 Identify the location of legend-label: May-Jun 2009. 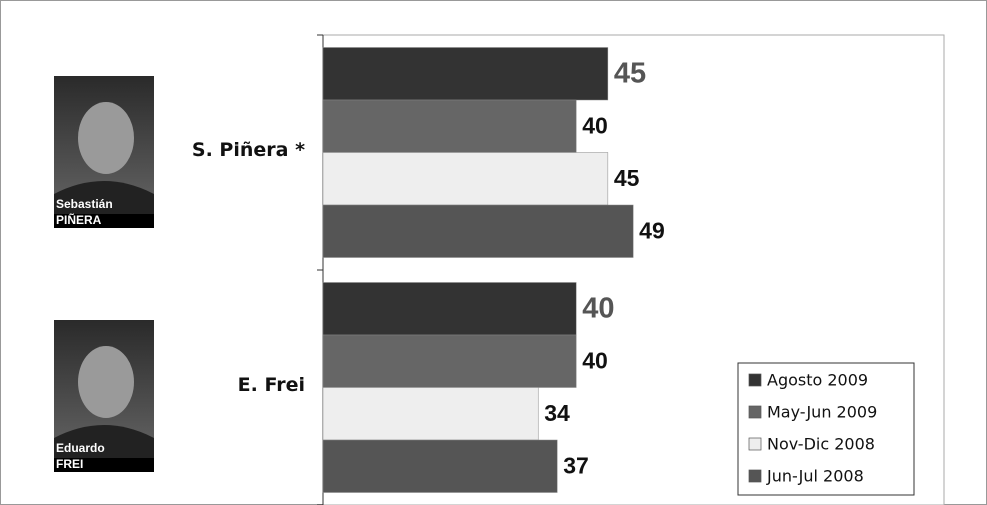
(822, 412).